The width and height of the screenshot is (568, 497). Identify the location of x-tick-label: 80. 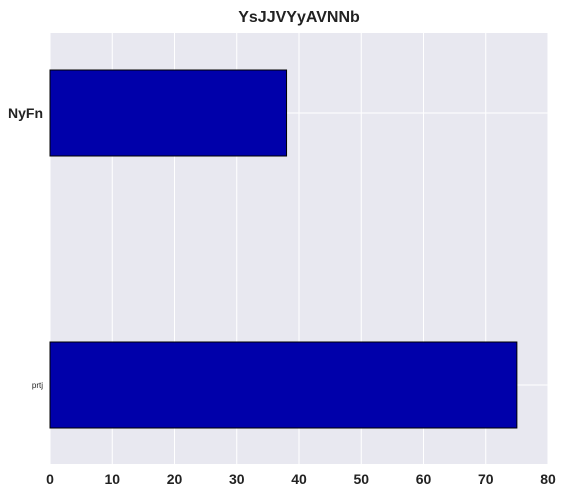
(548, 479).